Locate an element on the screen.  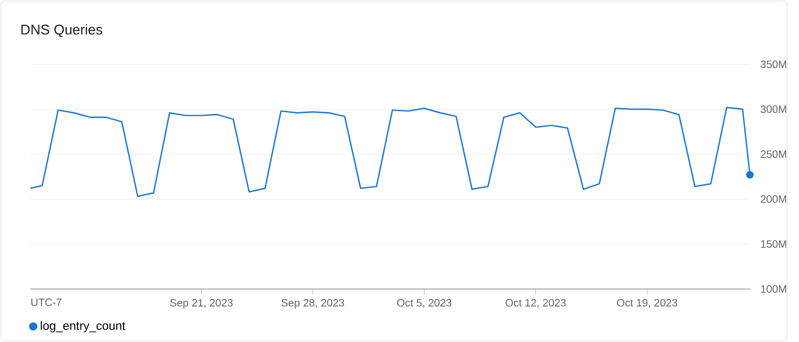
x-tick-label: Sep 21, 2023 is located at coordinates (201, 304).